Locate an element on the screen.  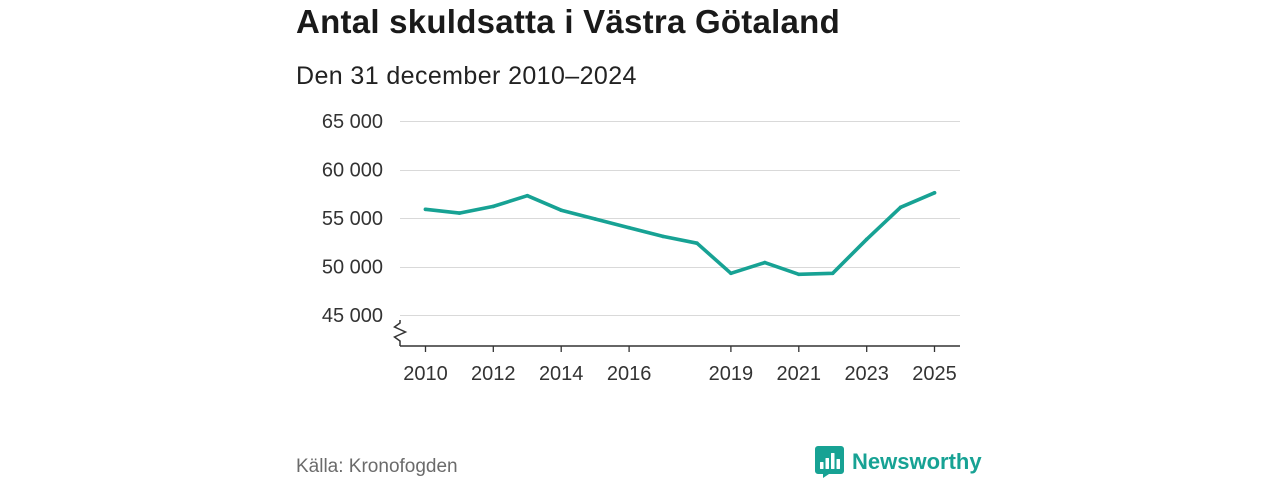
data-point-2017 is located at coordinates (663, 236).